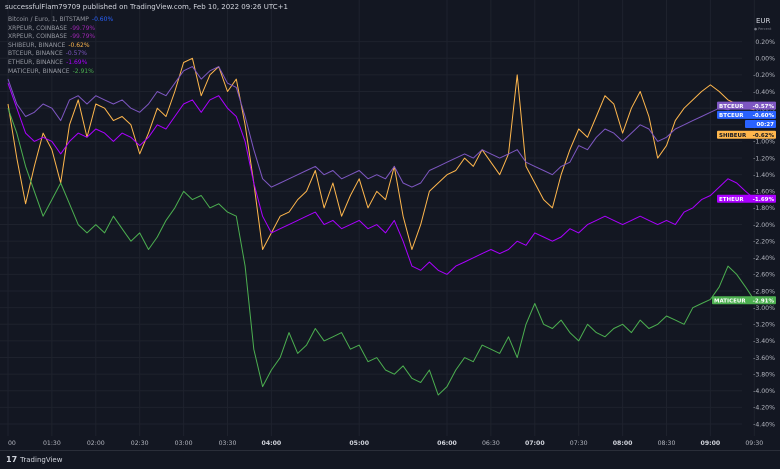 Image resolution: width=780 pixels, height=469 pixels. I want to click on x-tick-label: 08:30, so click(667, 443).